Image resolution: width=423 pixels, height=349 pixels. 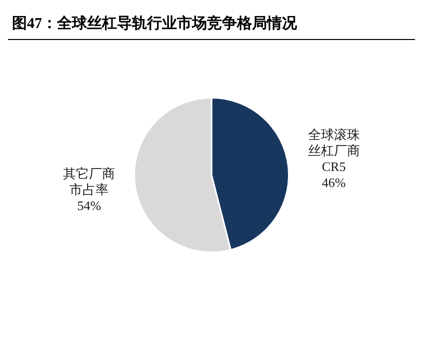 I want to click on chart-title: 图47：全球丝杠导轨行业市场竞争格局情况, so click(x=211, y=24).